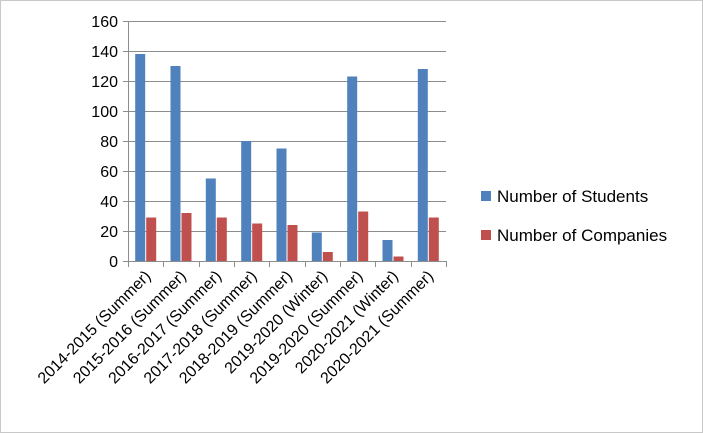 This screenshot has width=703, height=433. Describe the element at coordinates (104, 112) in the screenshot. I see `y-tick-label: 100` at that location.